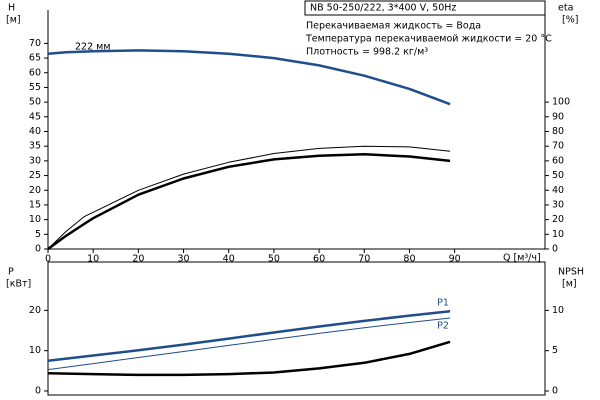 The image size is (600, 400). Describe the element at coordinates (455, 259) in the screenshot. I see `x-tick-label: 90` at that location.